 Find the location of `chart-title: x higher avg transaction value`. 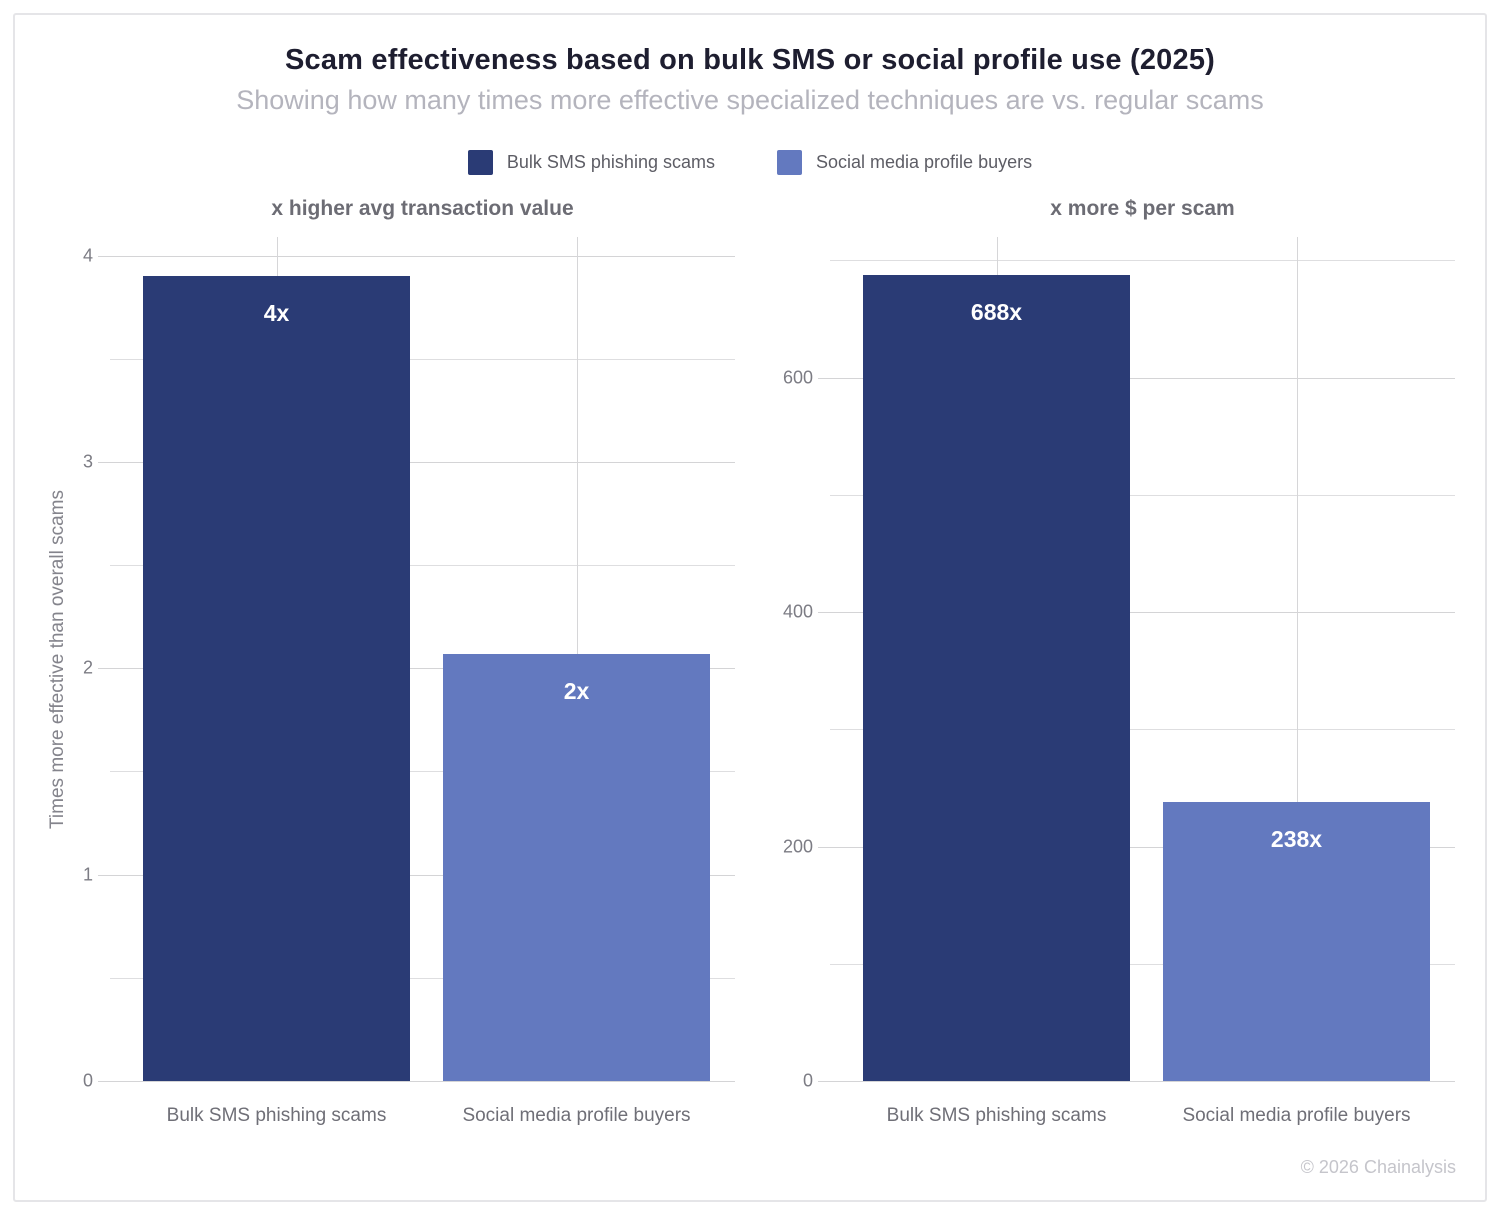

chart-title: x higher avg transaction value is located at coordinates (422, 208).